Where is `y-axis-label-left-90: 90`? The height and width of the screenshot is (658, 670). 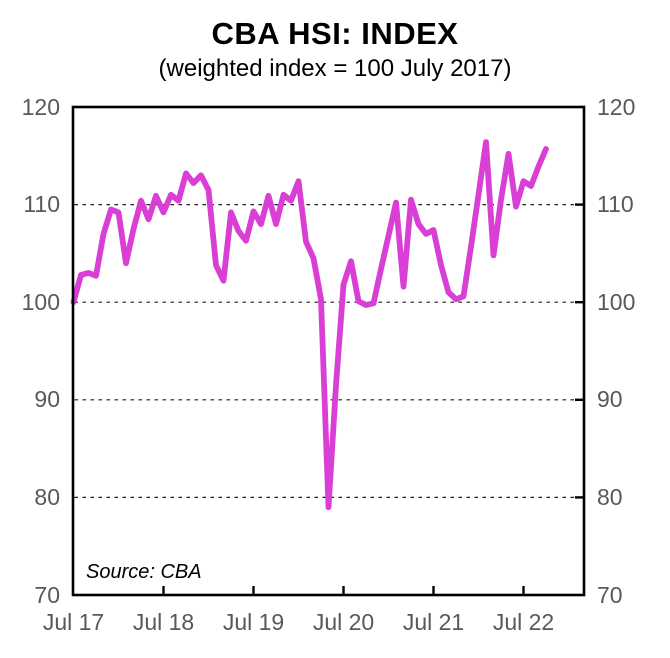
y-axis-label-left-90: 90 is located at coordinates (47, 399).